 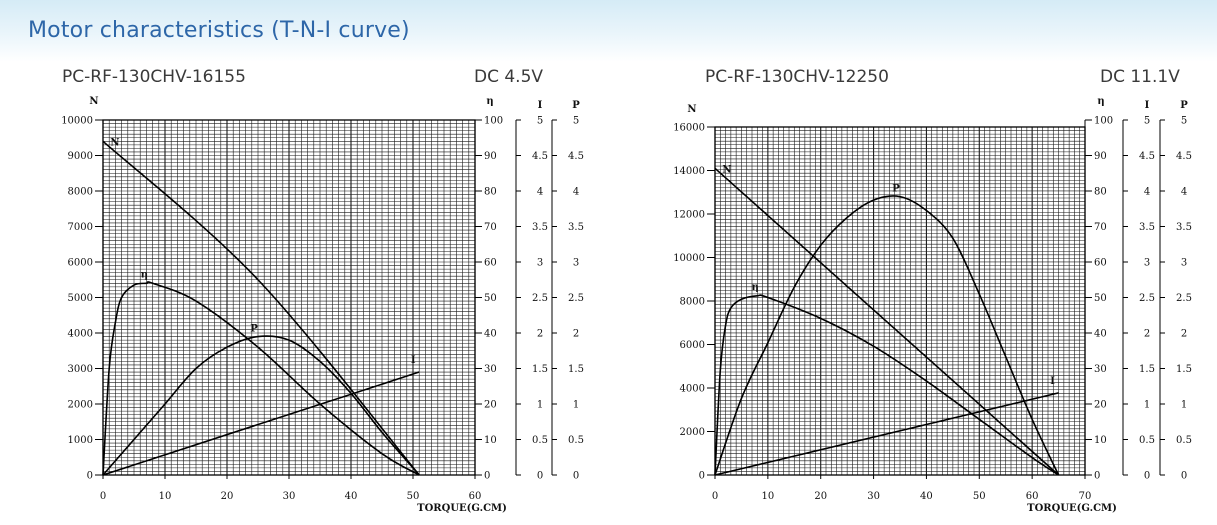 I want to click on eta-tick-label: 0, so click(x=1097, y=476).